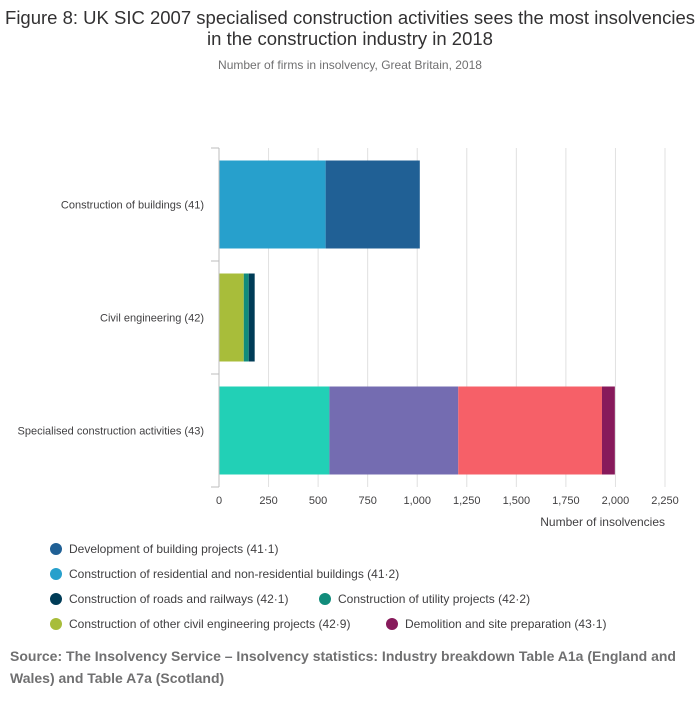 Image resolution: width=700 pixels, height=707 pixels. I want to click on x-tick-label: 1,750, so click(566, 501).